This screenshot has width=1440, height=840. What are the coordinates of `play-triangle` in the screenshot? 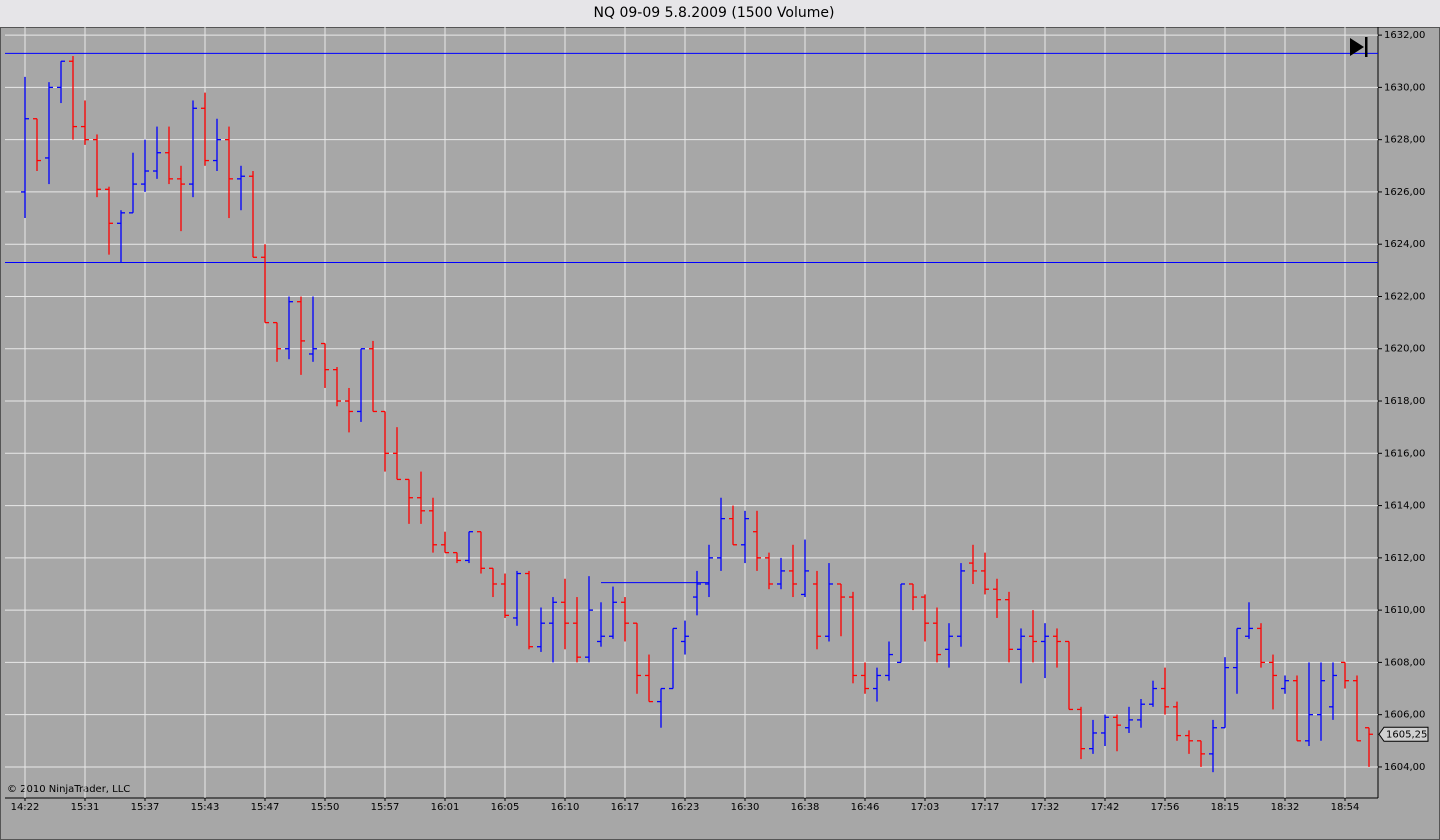 It's located at (1357, 47).